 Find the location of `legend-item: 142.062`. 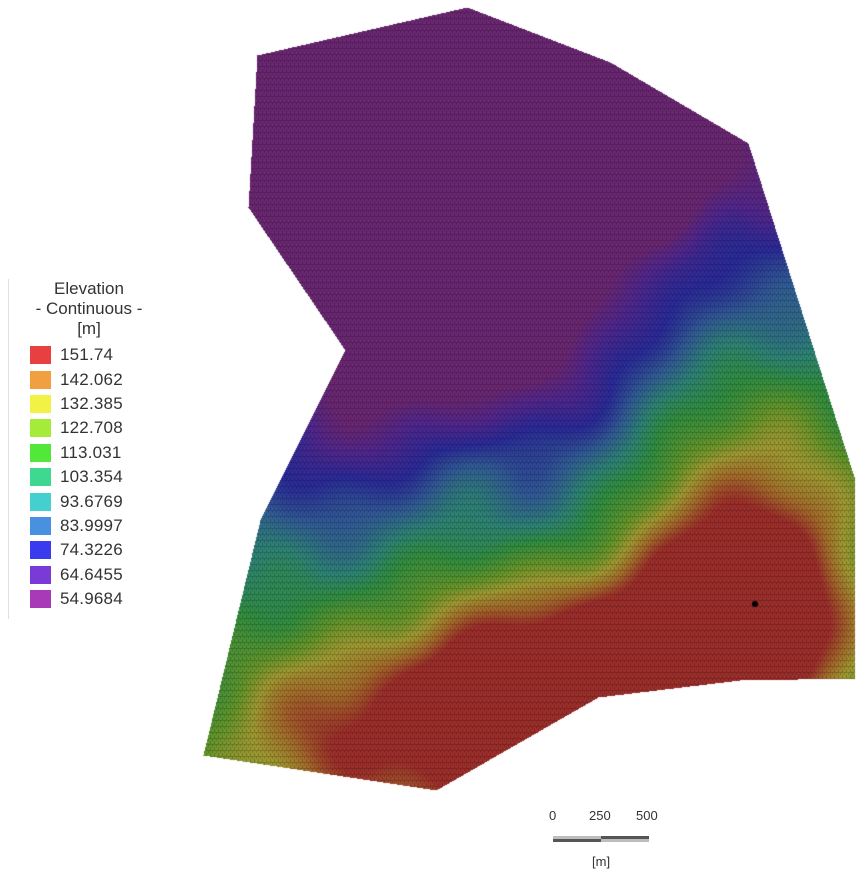

legend-item: 142.062 is located at coordinates (88, 379).